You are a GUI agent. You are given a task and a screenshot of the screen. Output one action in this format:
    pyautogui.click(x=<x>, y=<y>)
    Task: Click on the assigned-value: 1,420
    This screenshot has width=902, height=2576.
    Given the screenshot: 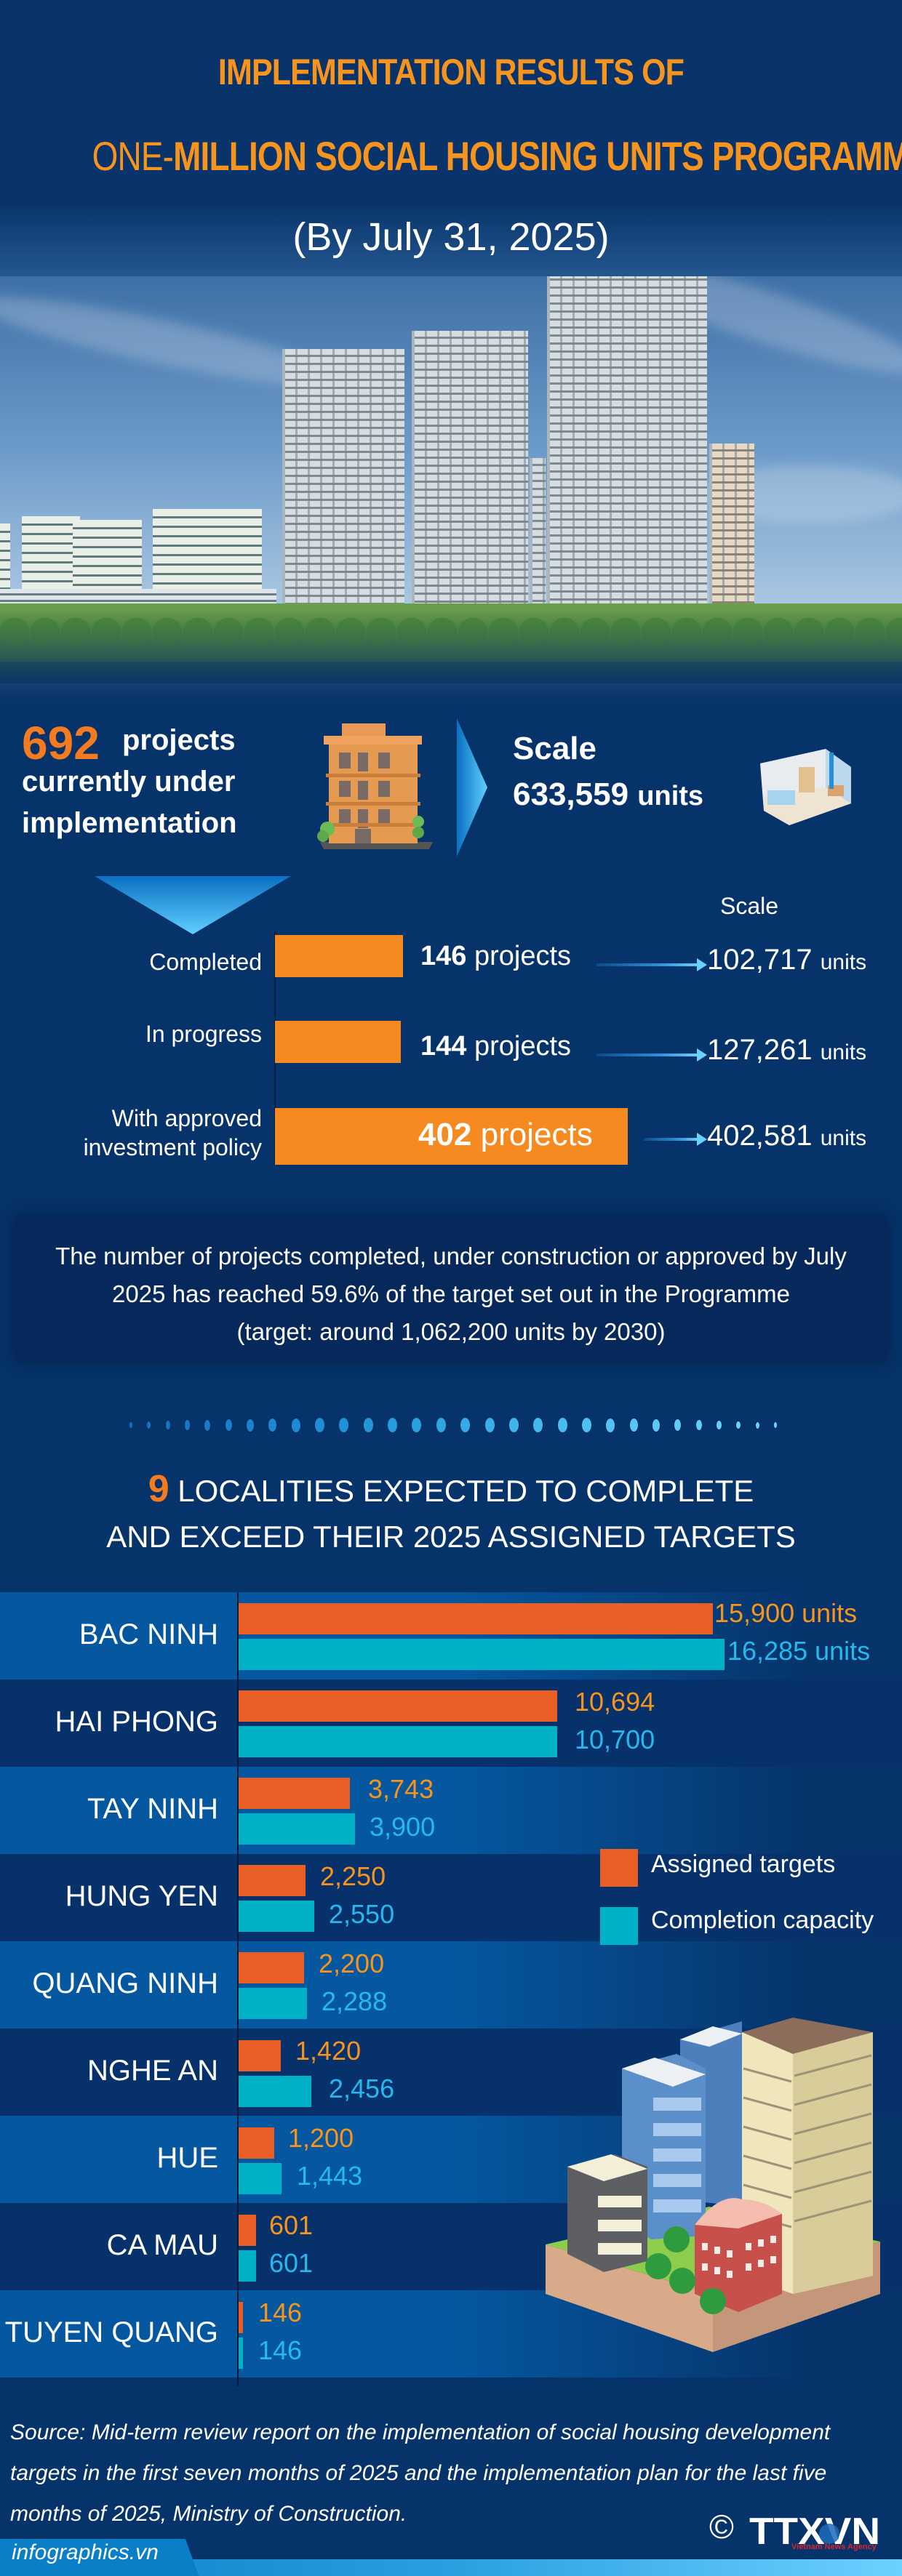 What is the action you would take?
    pyautogui.click(x=328, y=2051)
    